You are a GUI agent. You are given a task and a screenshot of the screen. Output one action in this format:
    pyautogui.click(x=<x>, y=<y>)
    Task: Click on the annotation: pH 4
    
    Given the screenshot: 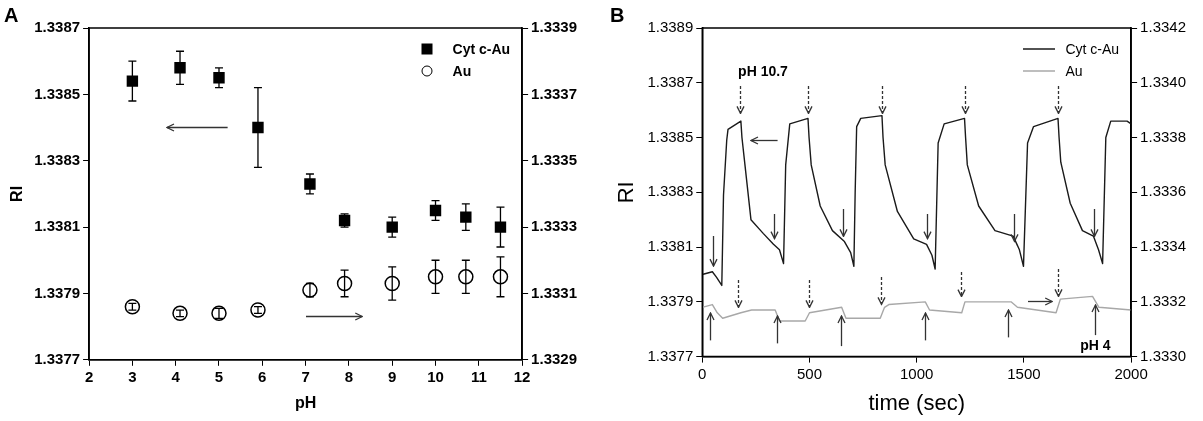 What is the action you would take?
    pyautogui.click(x=1095, y=344)
    